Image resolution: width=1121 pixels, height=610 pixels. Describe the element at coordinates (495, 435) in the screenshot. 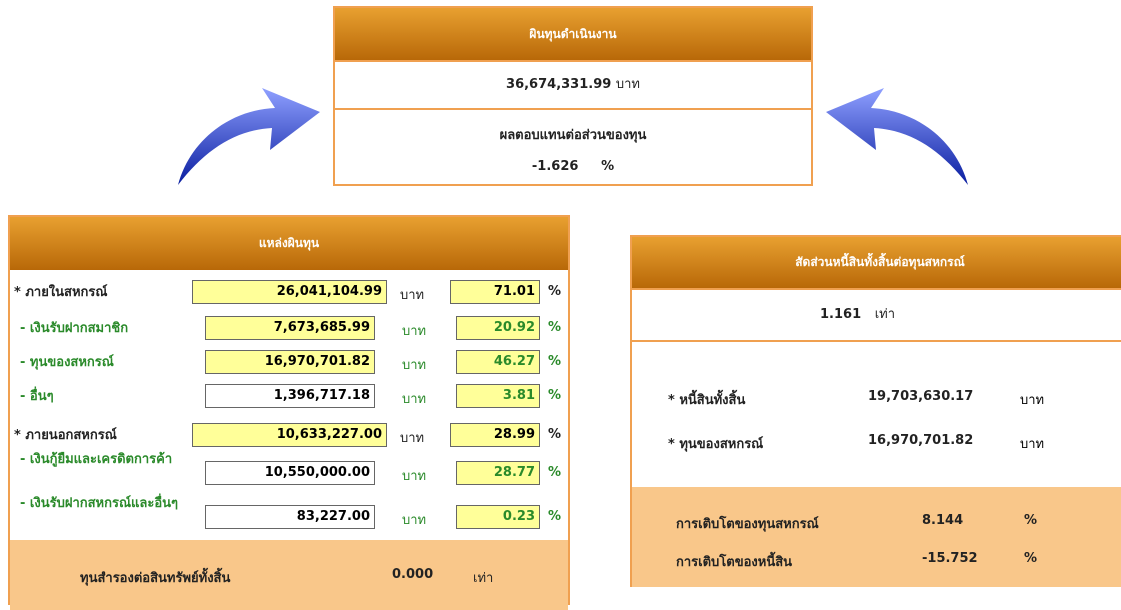

I see `percent-field: 28.99` at that location.